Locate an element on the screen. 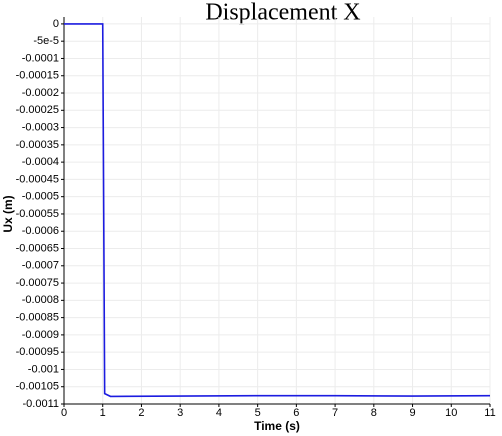 The width and height of the screenshot is (502, 436). y-tick-label: -0.00035 is located at coordinates (37, 145).